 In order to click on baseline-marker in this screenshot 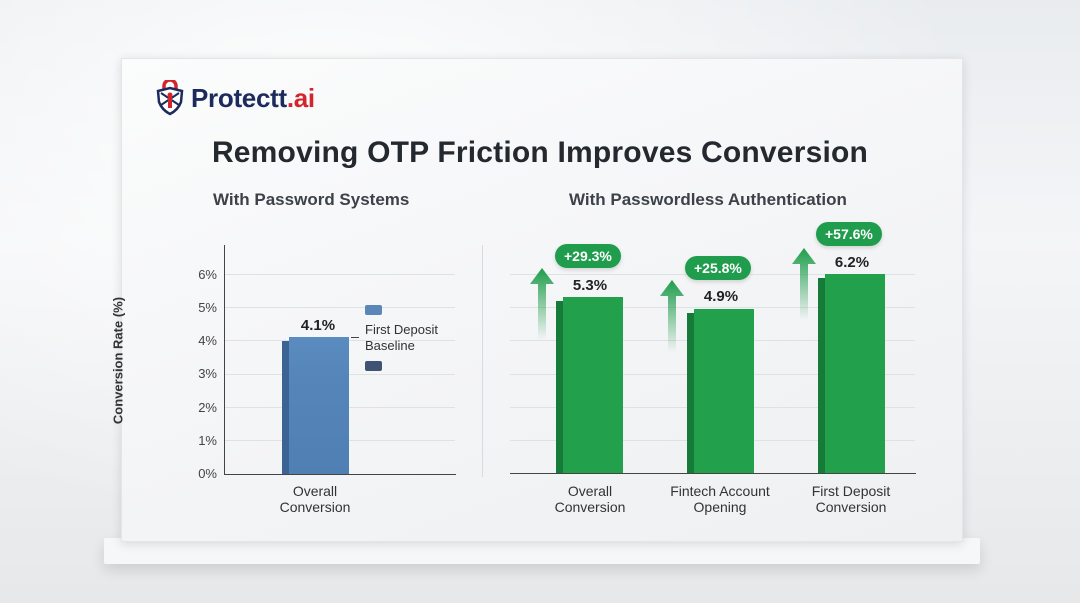, I will do `click(355, 337)`.